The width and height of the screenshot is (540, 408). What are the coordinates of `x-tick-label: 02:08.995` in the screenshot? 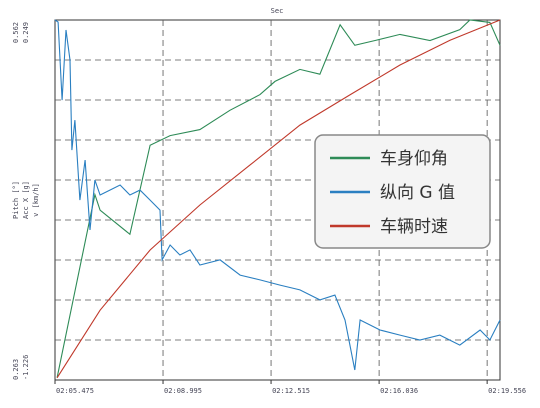 It's located at (183, 391).